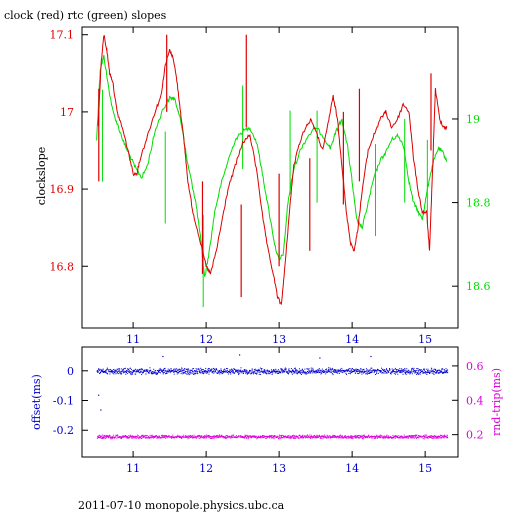 The image size is (512, 512). Describe the element at coordinates (371, 356) in the screenshot. I see `offset-outlier-point` at that location.